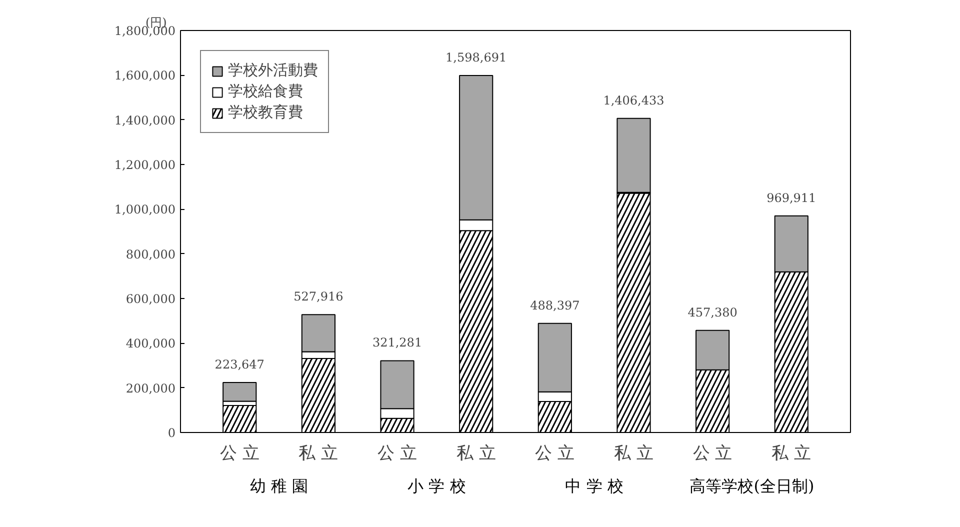  I want to click on y-tick-label: 1,400,000, so click(145, 120).